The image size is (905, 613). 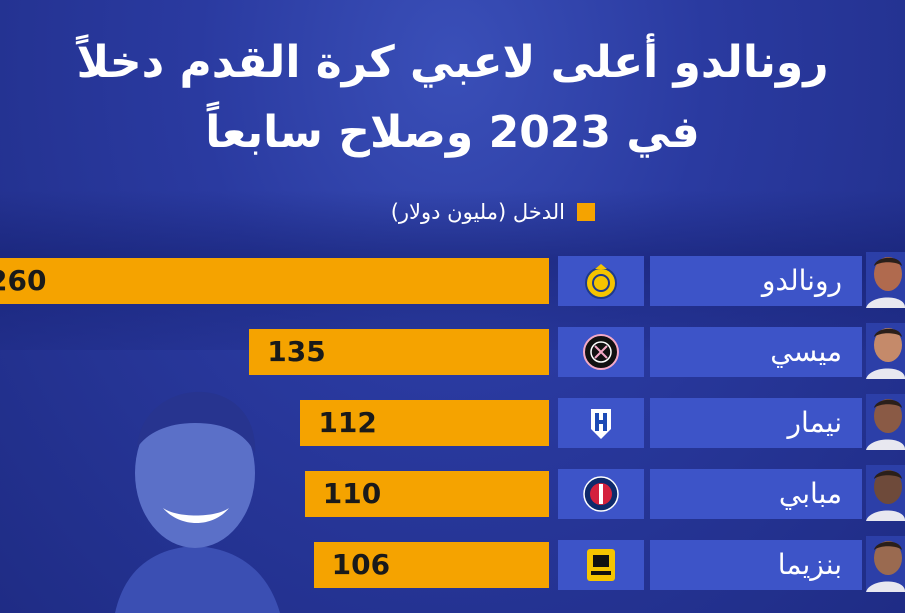 I want to click on al-nassr-logo-icon, so click(x=601, y=281).